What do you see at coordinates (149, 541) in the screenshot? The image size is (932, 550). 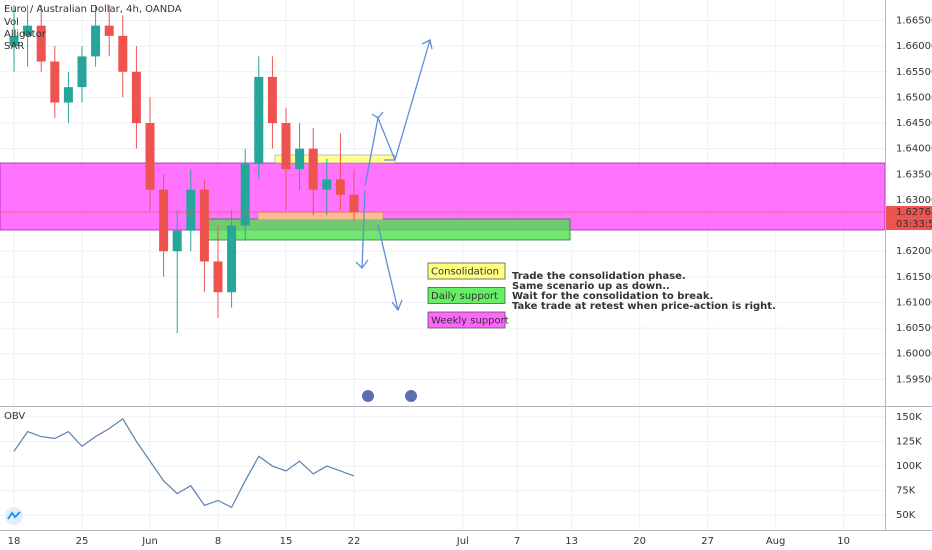 I see `x-tick-label: Jun` at bounding box center [149, 541].